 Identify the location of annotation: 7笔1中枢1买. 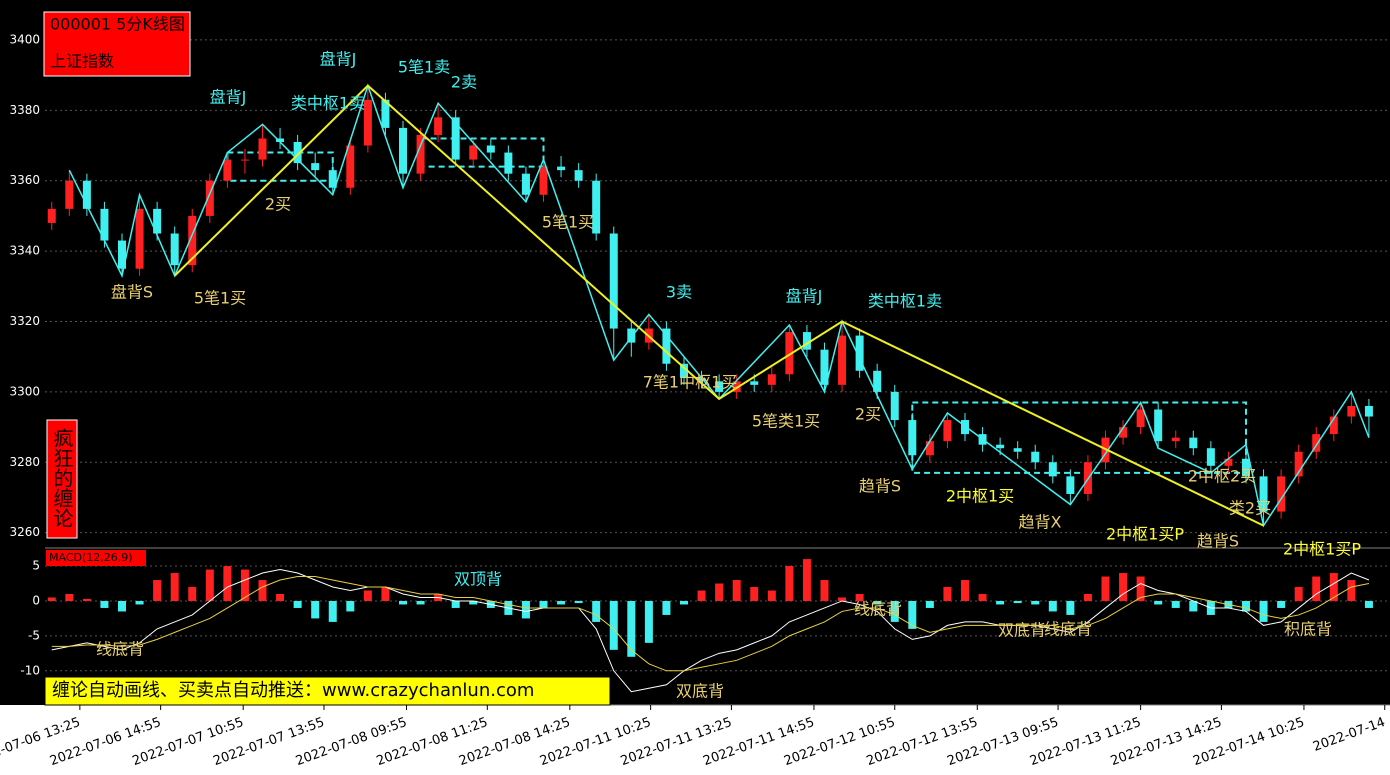
(690, 382).